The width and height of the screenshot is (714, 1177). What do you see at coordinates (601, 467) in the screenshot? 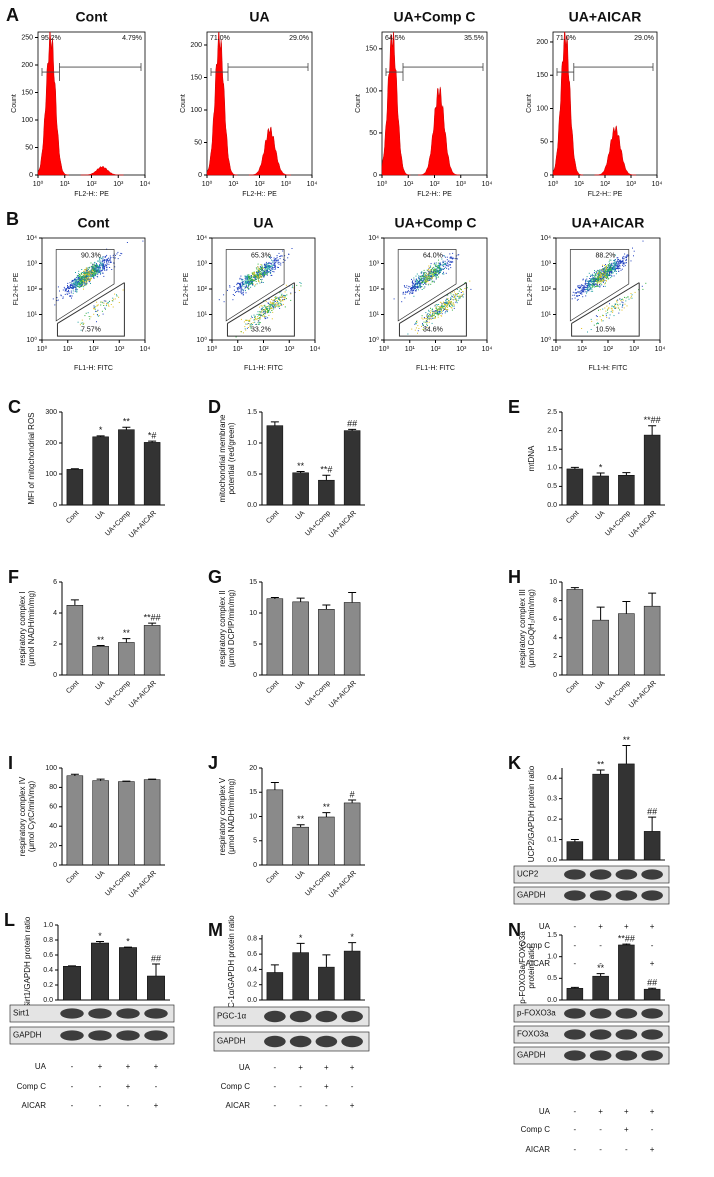
I see `significance-label: *` at bounding box center [601, 467].